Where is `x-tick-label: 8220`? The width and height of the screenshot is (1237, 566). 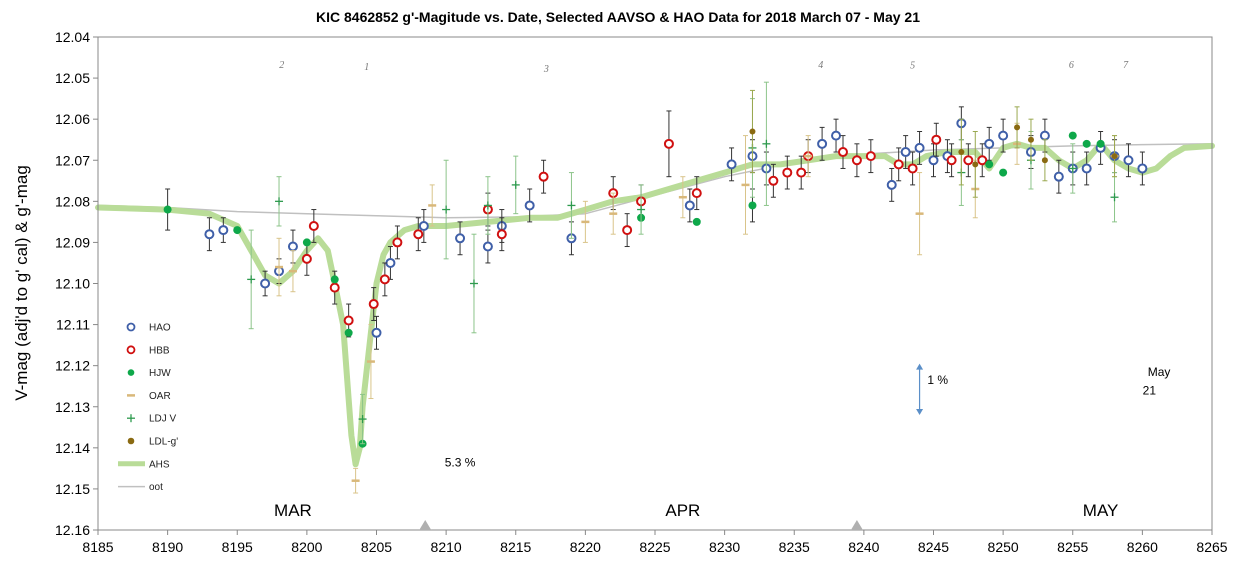
x-tick-label: 8220 is located at coordinates (585, 547).